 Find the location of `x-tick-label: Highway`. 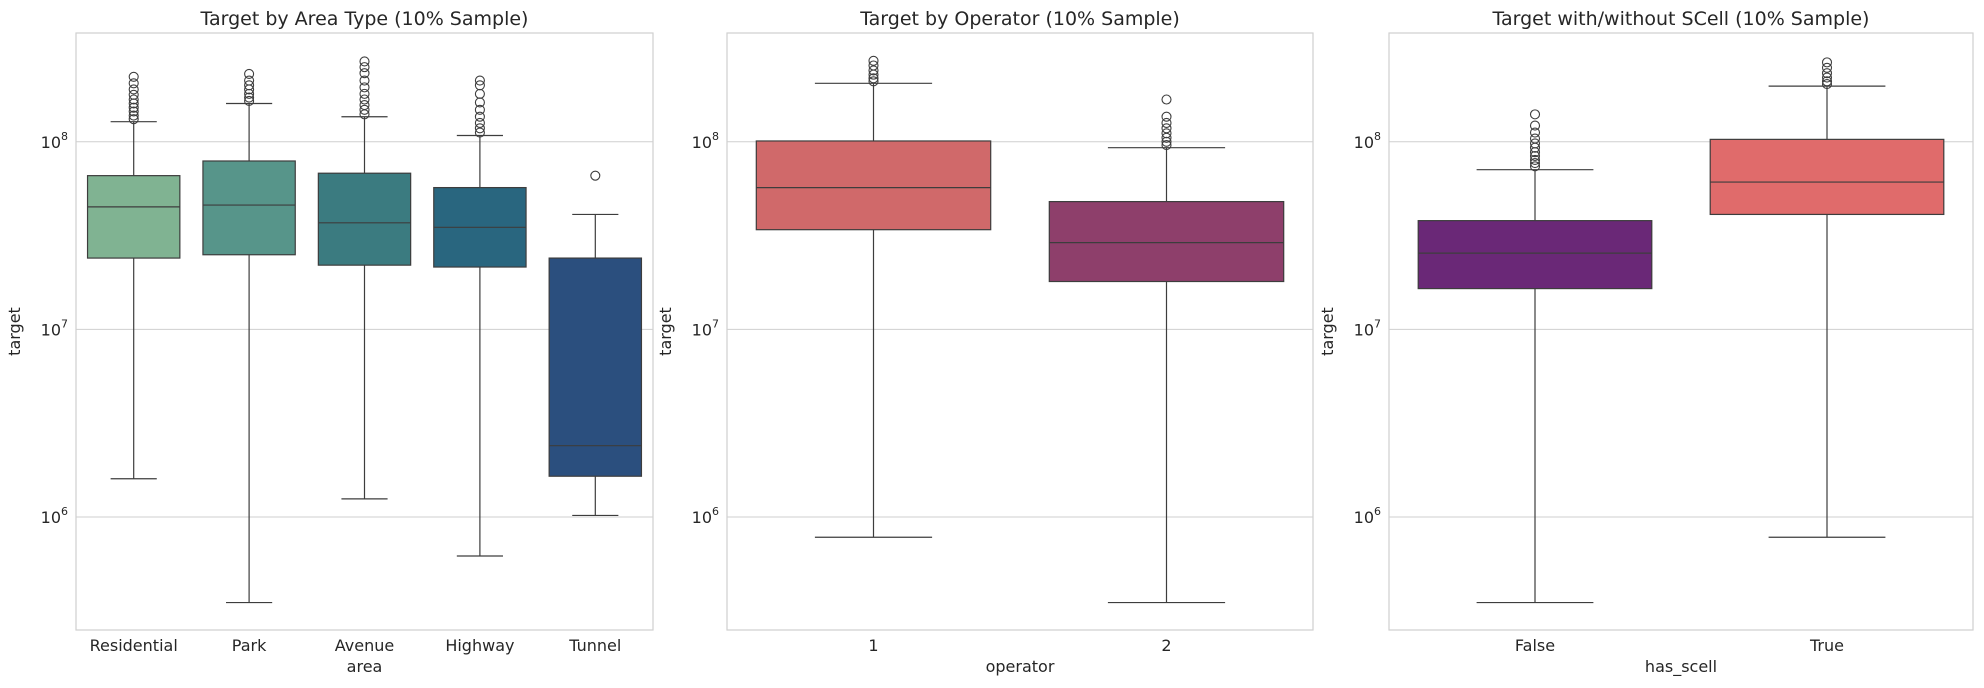

x-tick-label: Highway is located at coordinates (479, 645).